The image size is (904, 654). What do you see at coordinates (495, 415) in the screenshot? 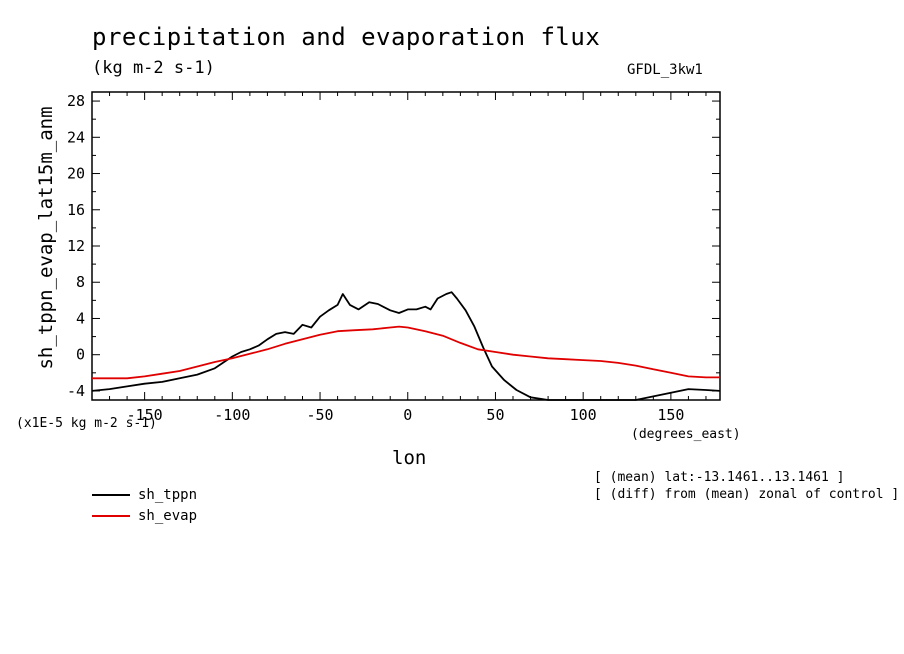
I see `x-tick-label: 50` at bounding box center [495, 415].